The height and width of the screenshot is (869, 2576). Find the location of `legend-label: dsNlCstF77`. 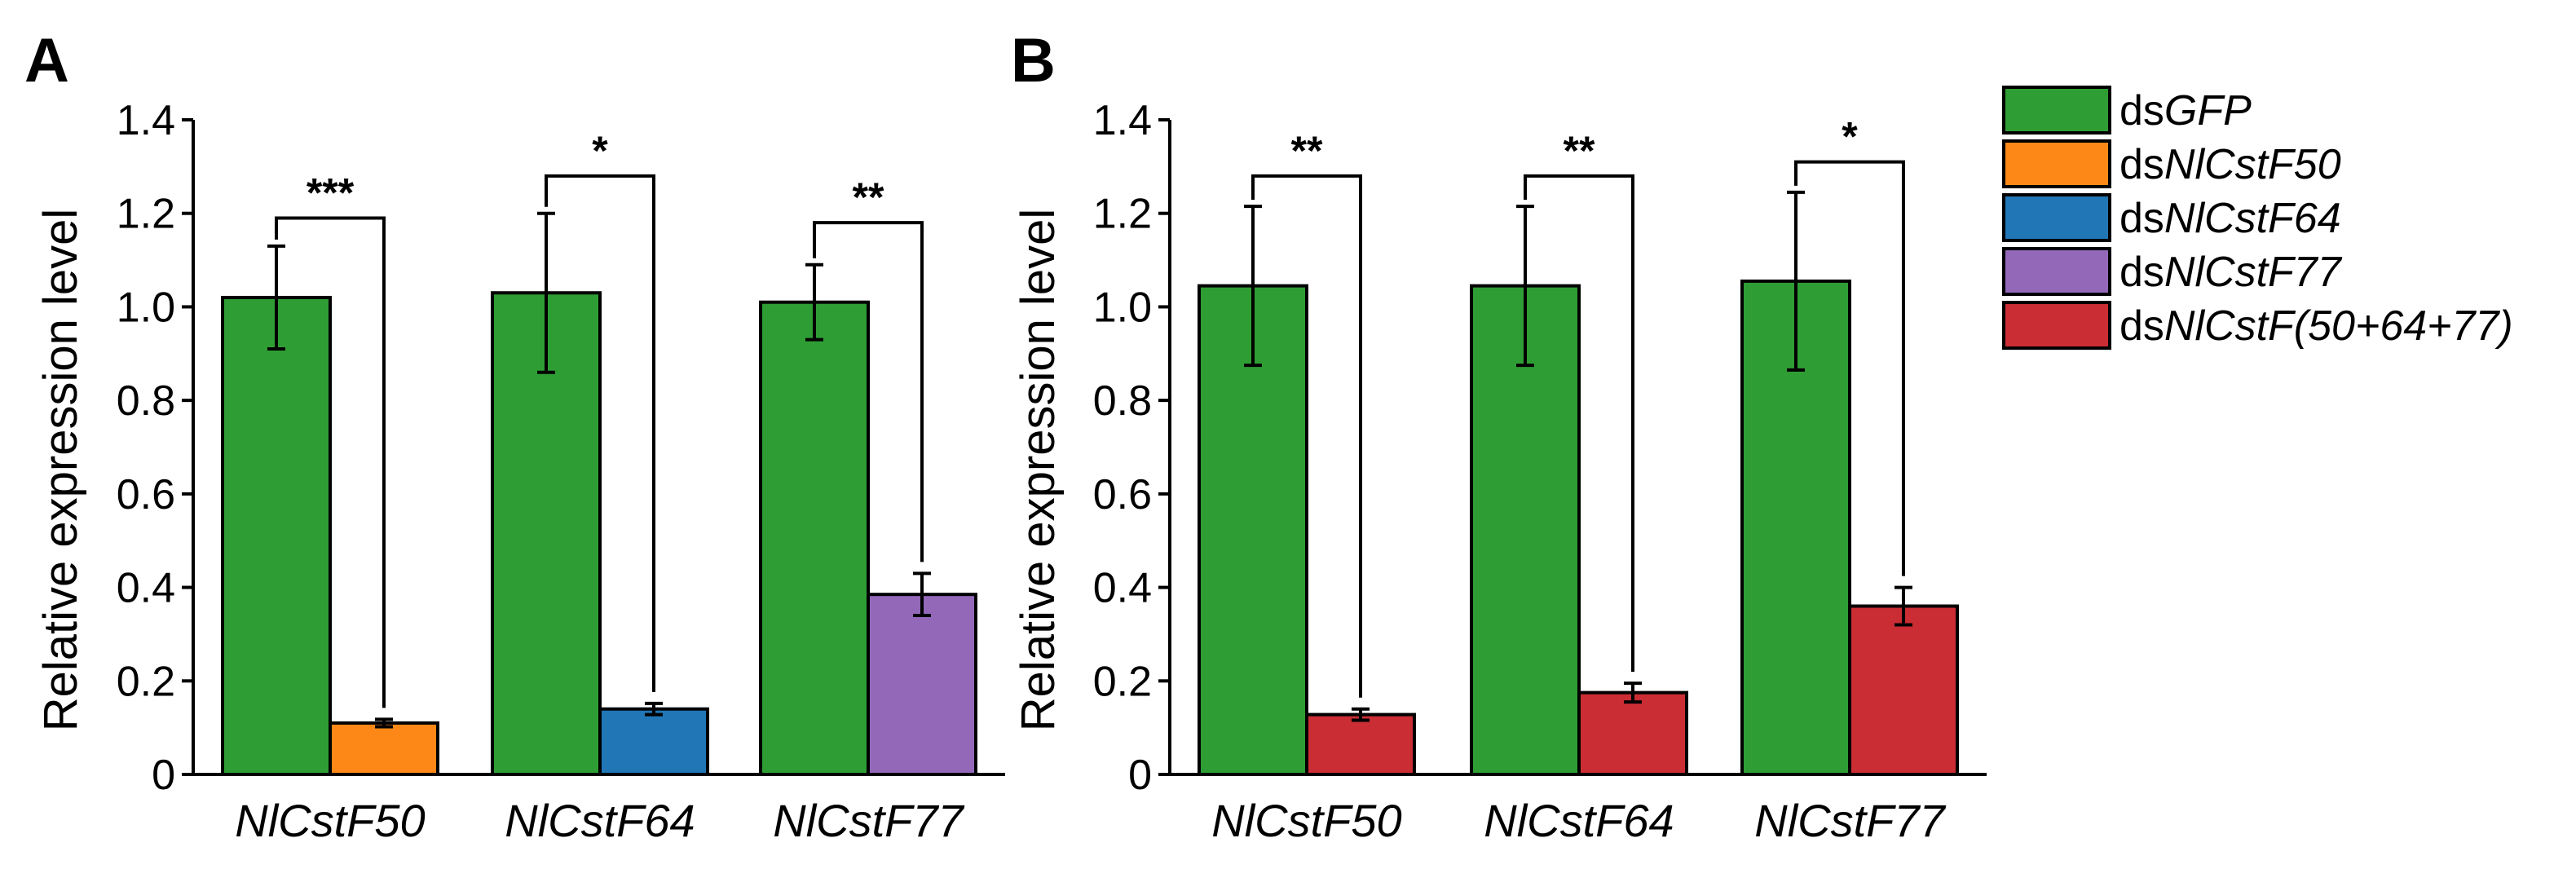

legend-label: dsNlCstF77 is located at coordinates (2231, 272).